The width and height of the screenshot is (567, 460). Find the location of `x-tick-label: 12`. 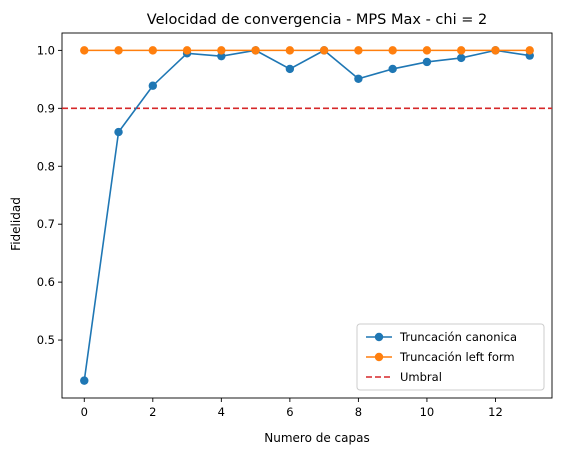

x-tick-label: 12 is located at coordinates (495, 412).